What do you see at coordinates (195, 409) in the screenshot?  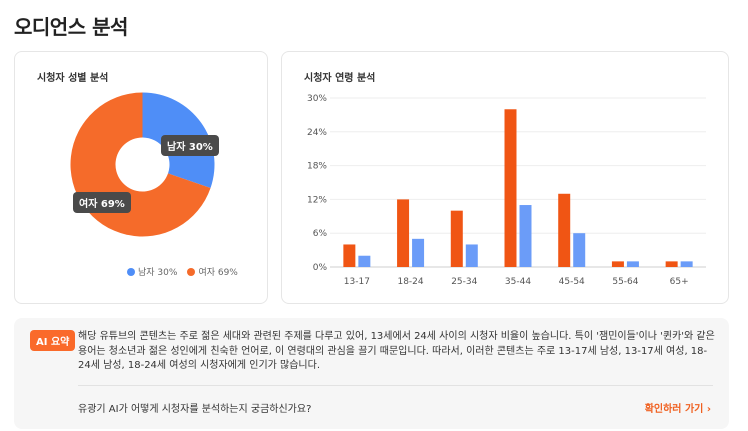 I see `ai-question-text: 유광기 AI가 어떻게 시청자를 분석하는지 궁금하신가요?` at bounding box center [195, 409].